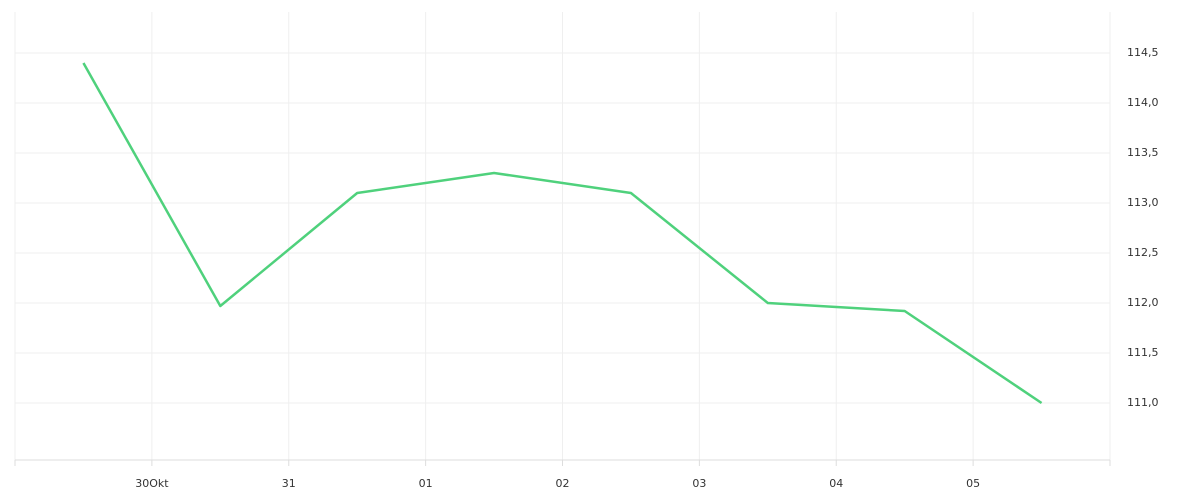  Describe the element at coordinates (1143, 202) in the screenshot. I see `y-tick-label: 113,0` at that location.